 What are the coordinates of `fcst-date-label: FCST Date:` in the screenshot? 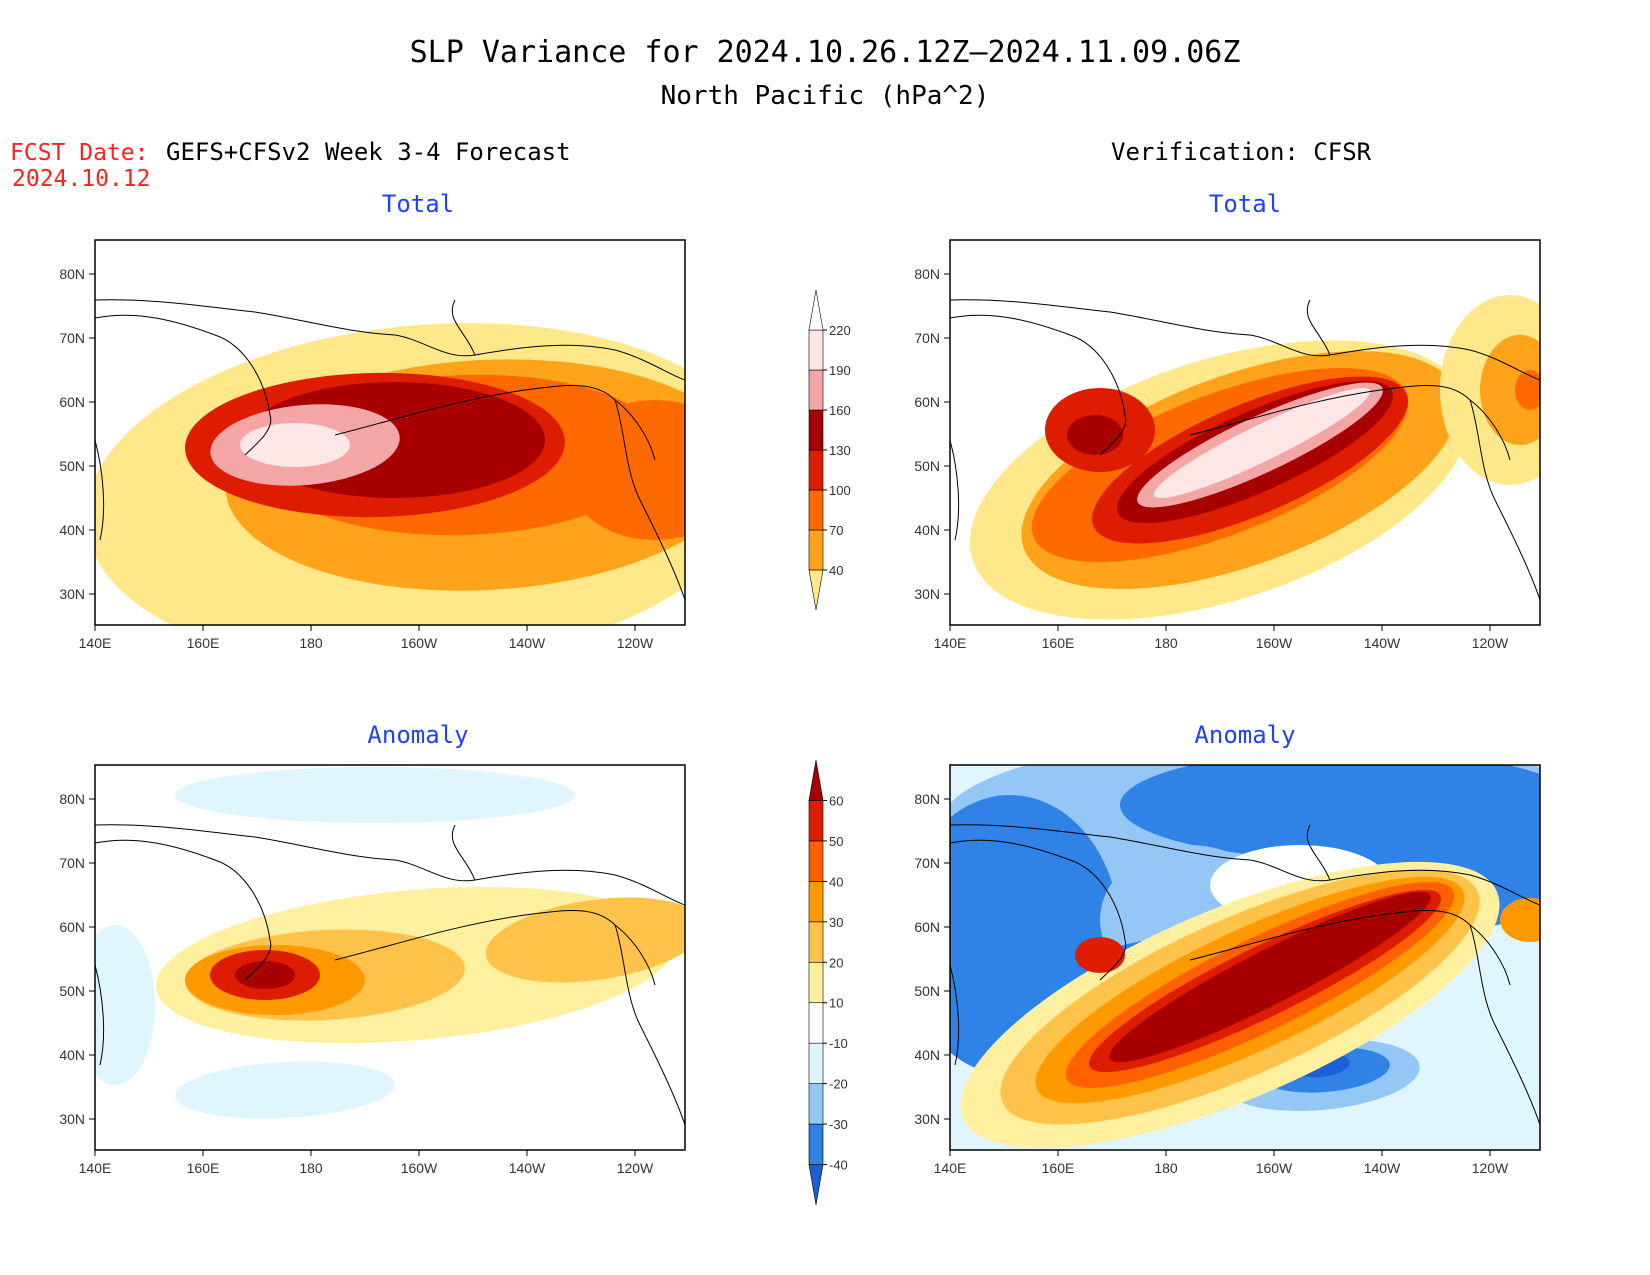 It's located at (79, 153).